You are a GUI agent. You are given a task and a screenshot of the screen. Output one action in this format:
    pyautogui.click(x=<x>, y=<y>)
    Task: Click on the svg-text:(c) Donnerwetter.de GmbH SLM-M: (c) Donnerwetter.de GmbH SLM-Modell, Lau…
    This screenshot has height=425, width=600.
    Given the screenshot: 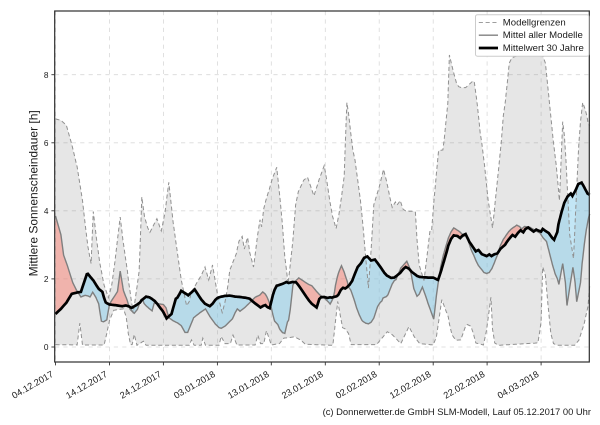 What is the action you would take?
    pyautogui.click(x=457, y=411)
    